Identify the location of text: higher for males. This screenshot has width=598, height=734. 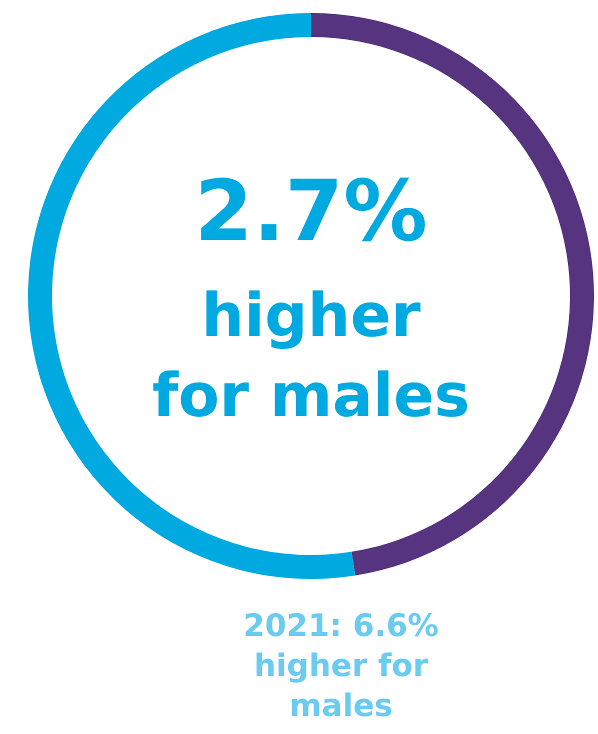
(311, 356).